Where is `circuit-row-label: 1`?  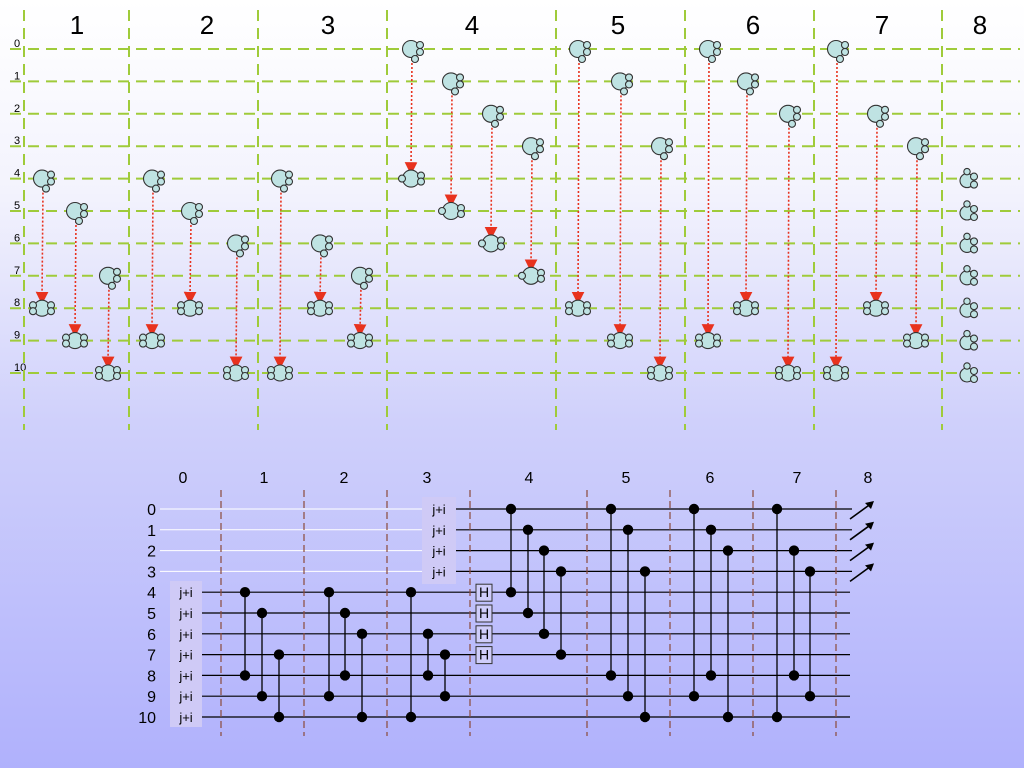 circuit-row-label: 1 is located at coordinates (151, 531).